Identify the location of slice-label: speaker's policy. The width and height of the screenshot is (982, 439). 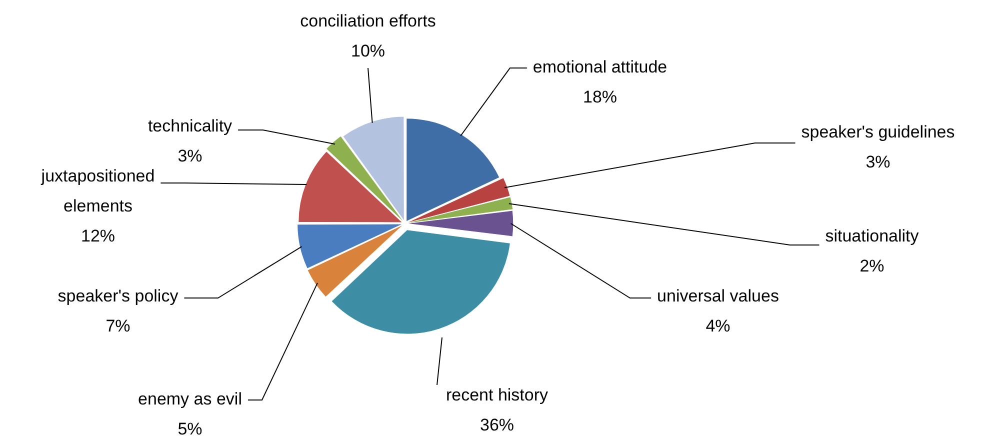
(118, 296).